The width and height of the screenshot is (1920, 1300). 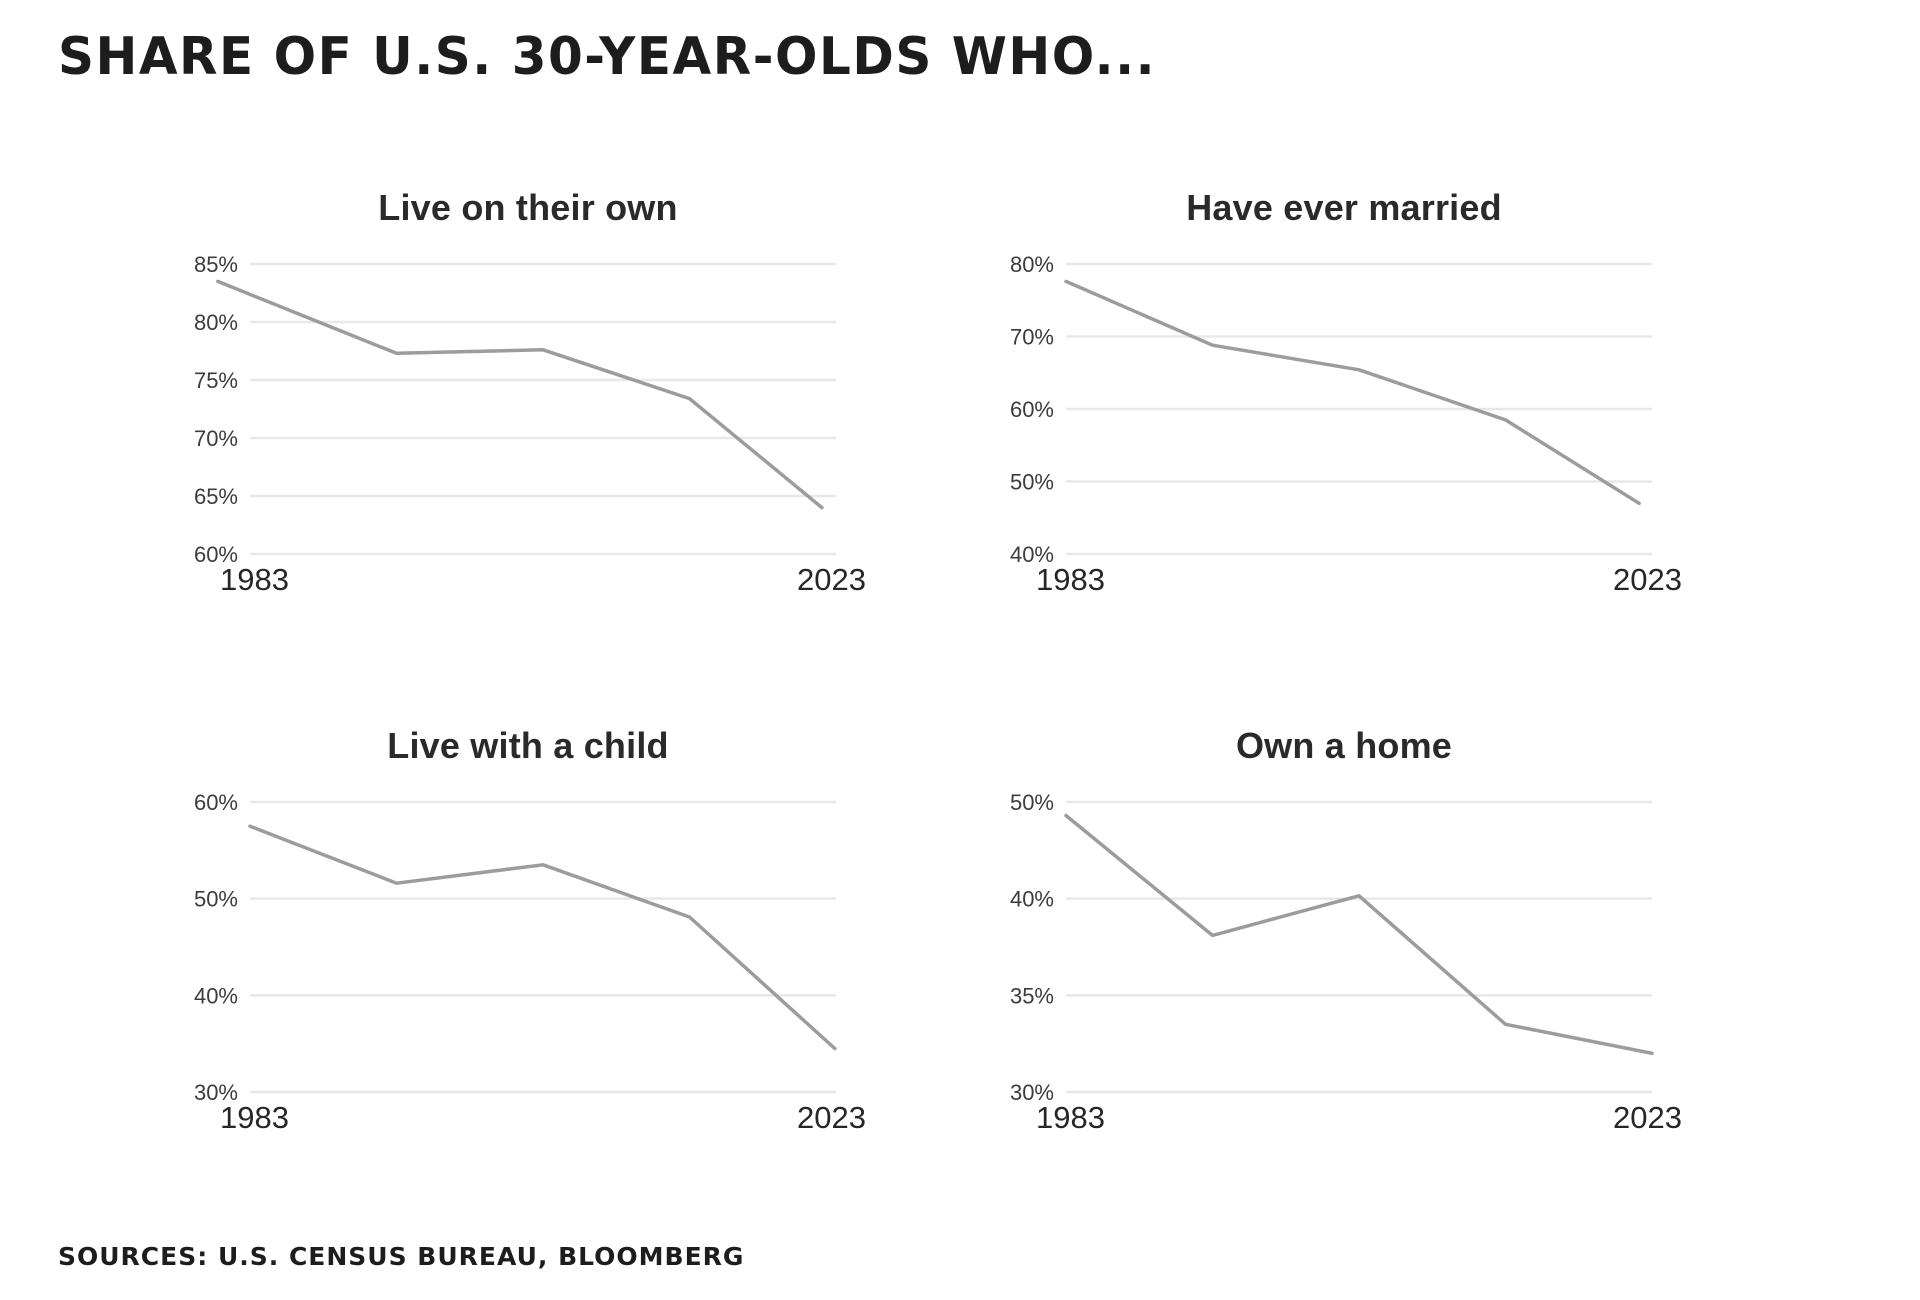 What do you see at coordinates (1344, 207) in the screenshot?
I see `chart-title-have-ever-married: Have ever married` at bounding box center [1344, 207].